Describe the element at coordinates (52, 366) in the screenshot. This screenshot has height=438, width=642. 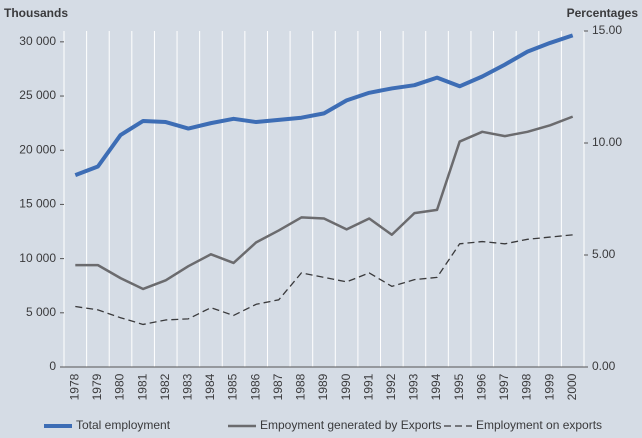
I see `y-tick-label: 0` at that location.